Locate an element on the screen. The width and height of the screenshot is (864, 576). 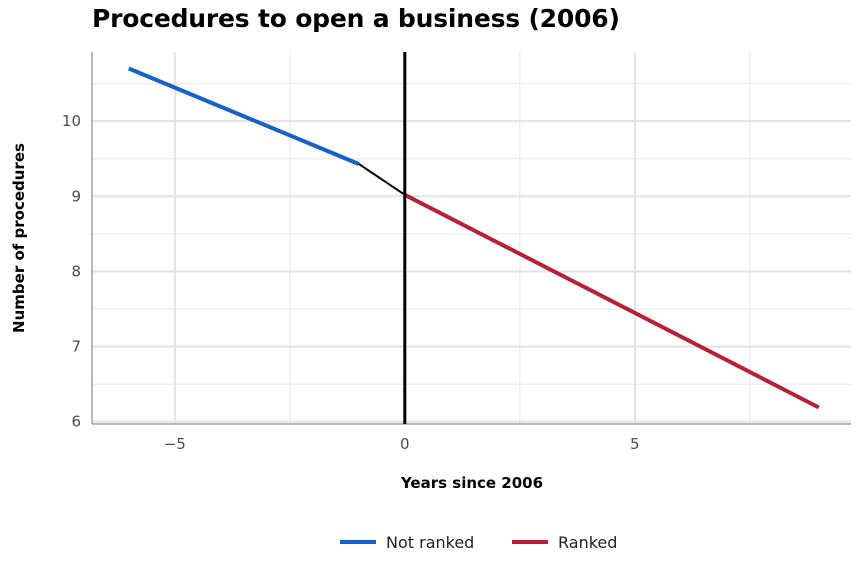
x-axis-label: Years since 2006 is located at coordinates (471, 483).